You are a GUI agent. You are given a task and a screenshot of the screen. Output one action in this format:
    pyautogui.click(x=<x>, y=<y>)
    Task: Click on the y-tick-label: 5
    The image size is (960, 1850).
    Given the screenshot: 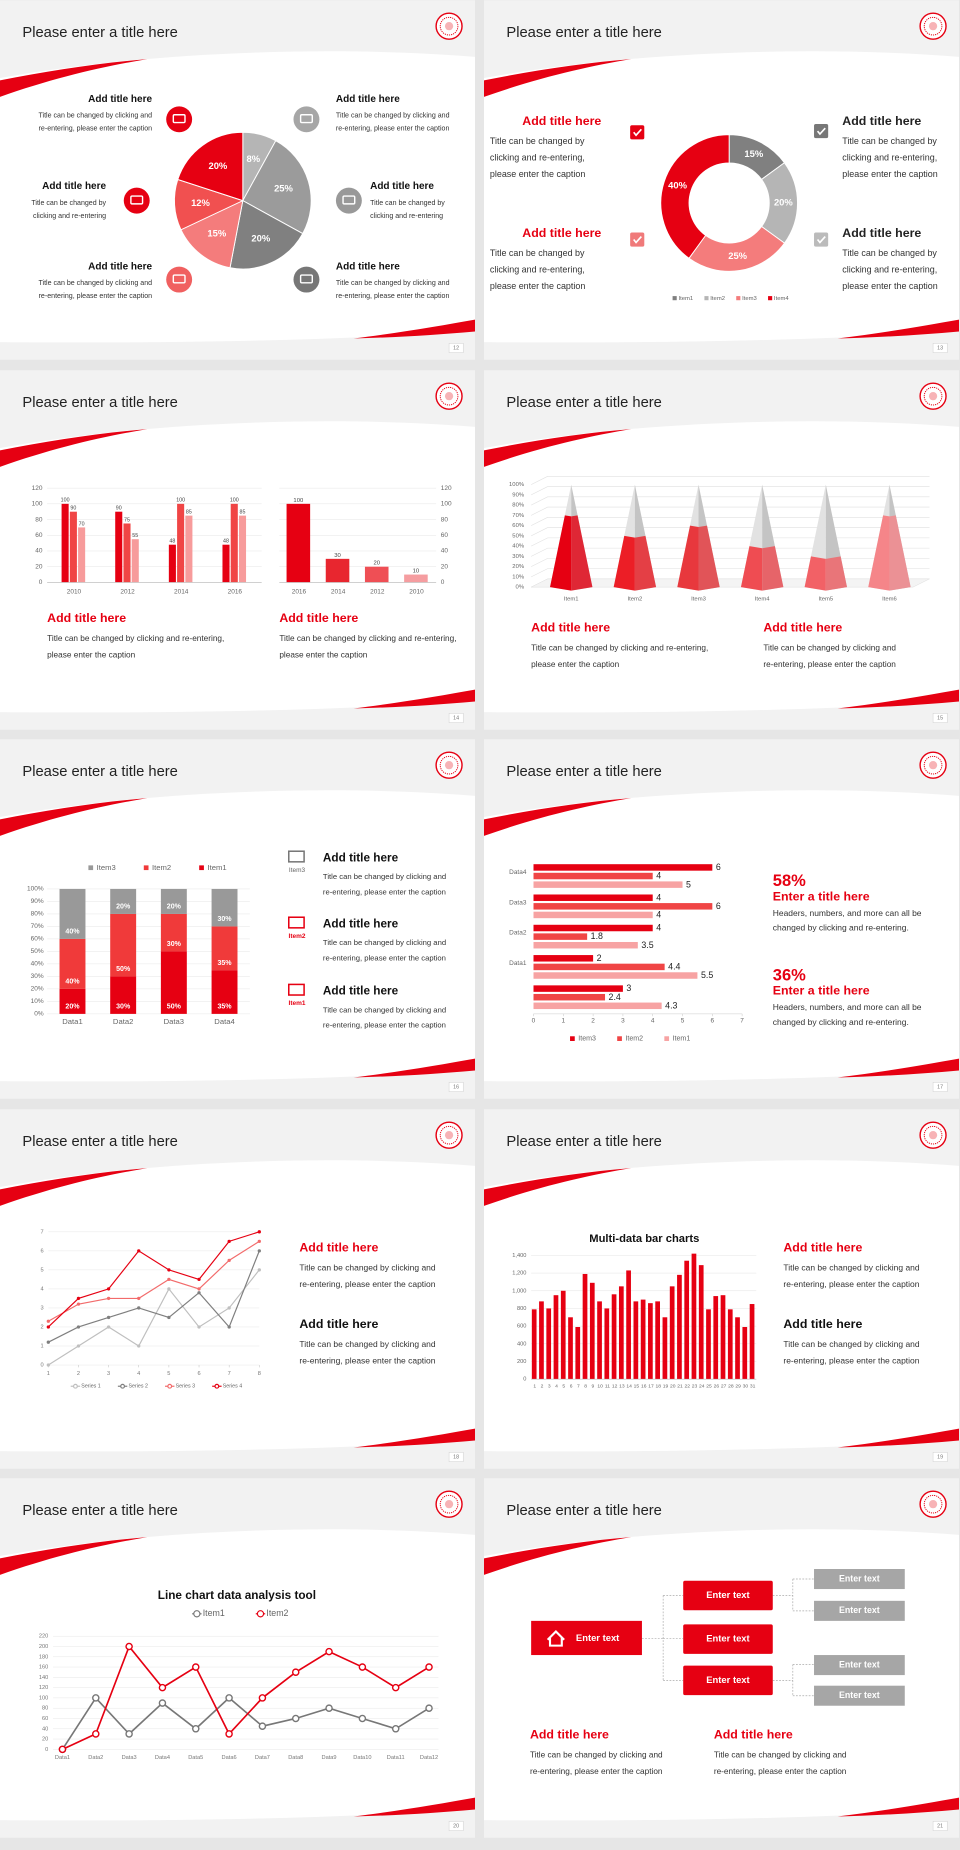 What is the action you would take?
    pyautogui.click(x=41, y=1270)
    